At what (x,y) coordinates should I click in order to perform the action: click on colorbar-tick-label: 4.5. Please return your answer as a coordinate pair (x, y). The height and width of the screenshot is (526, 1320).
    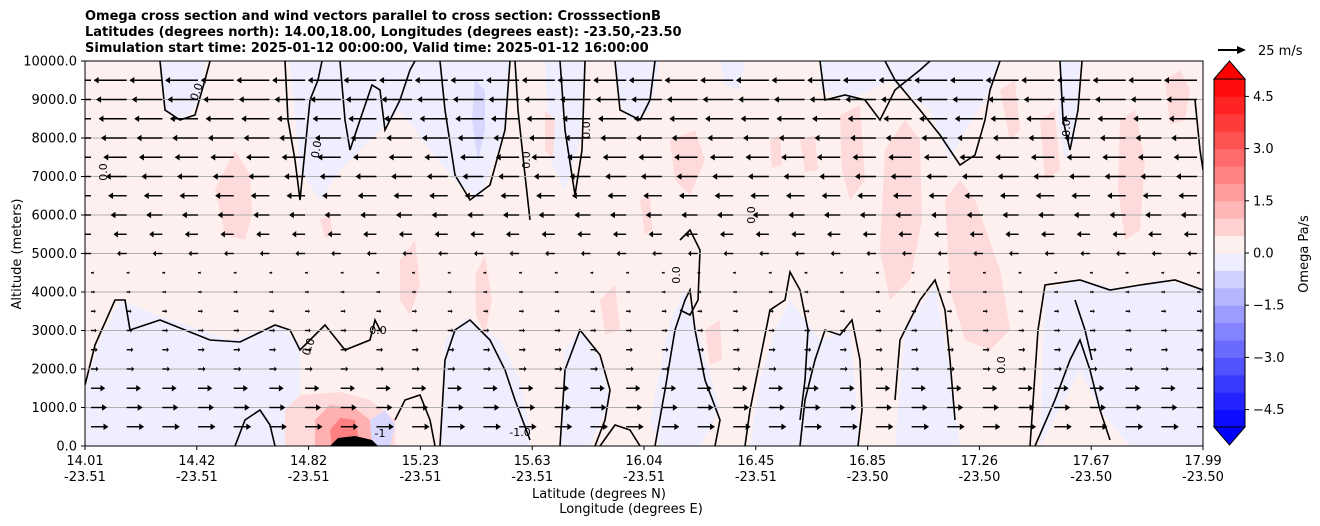
    Looking at the image, I should click on (1263, 97).